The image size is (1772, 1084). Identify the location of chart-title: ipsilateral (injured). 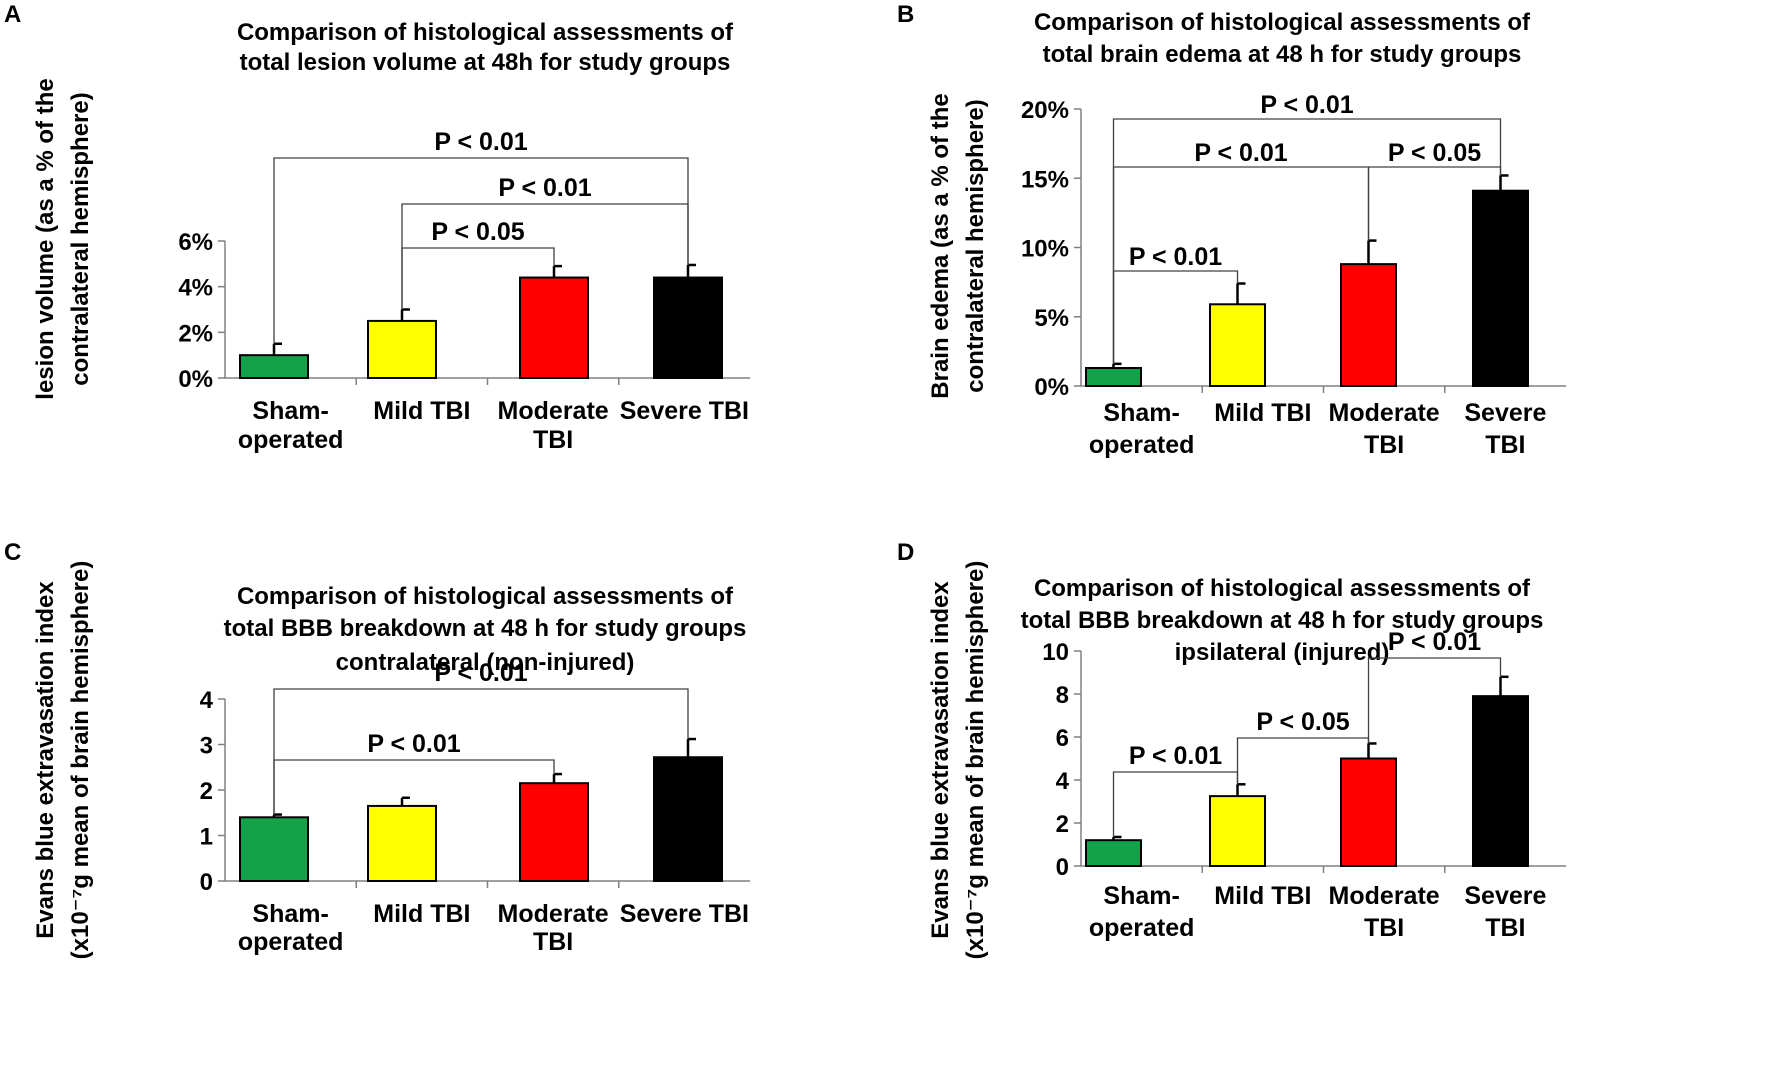
(1282, 652).